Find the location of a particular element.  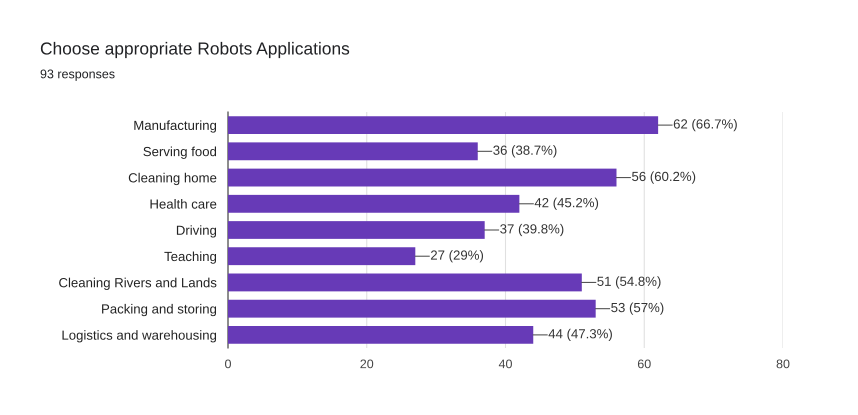

data-label: 27 (29%) is located at coordinates (457, 256).